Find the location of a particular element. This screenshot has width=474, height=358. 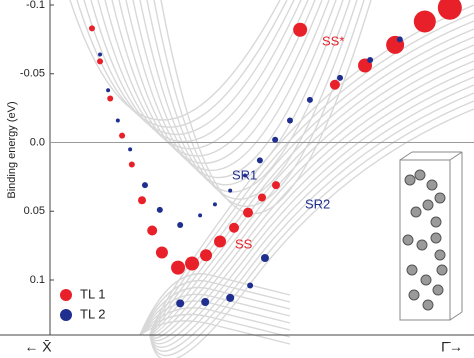

crystal-inset is located at coordinates (431, 236).